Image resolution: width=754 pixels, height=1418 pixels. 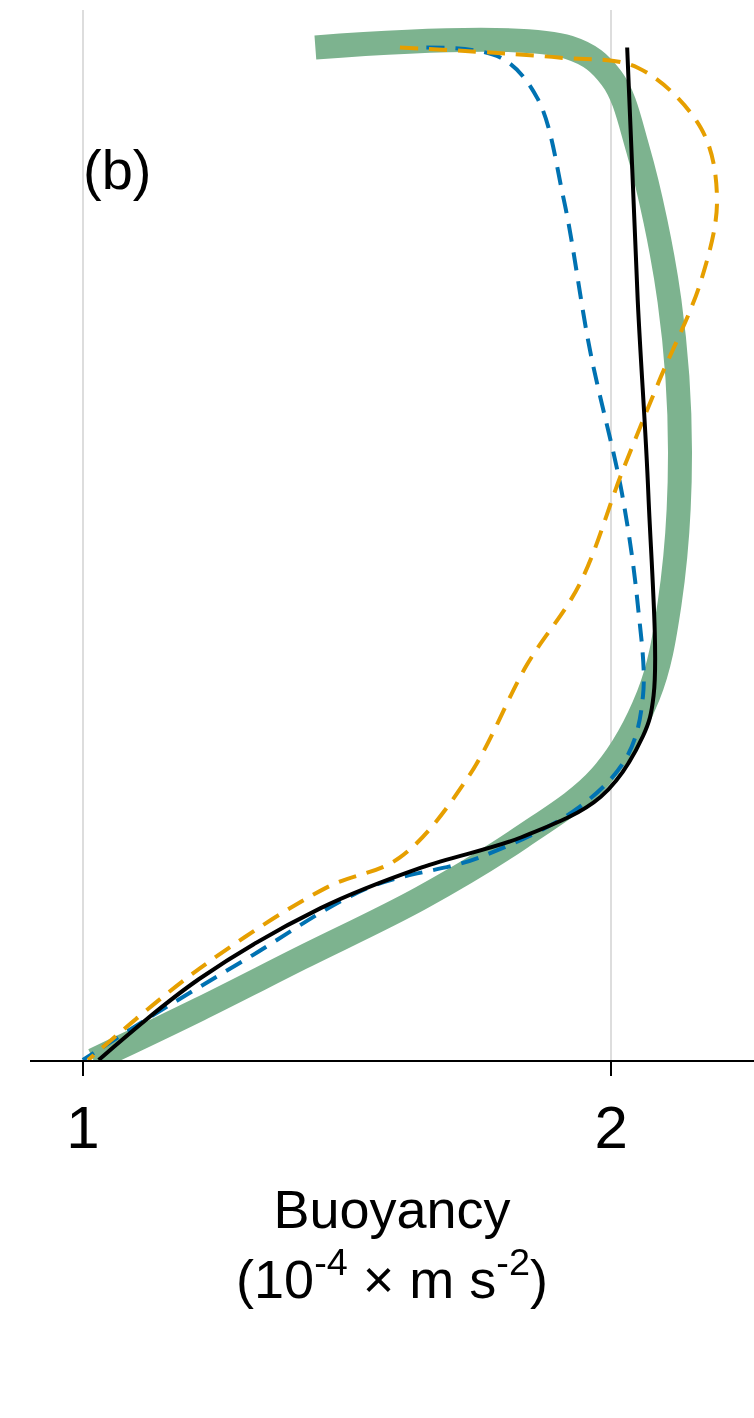 What do you see at coordinates (117, 169) in the screenshot?
I see `annotation: (b)` at bounding box center [117, 169].